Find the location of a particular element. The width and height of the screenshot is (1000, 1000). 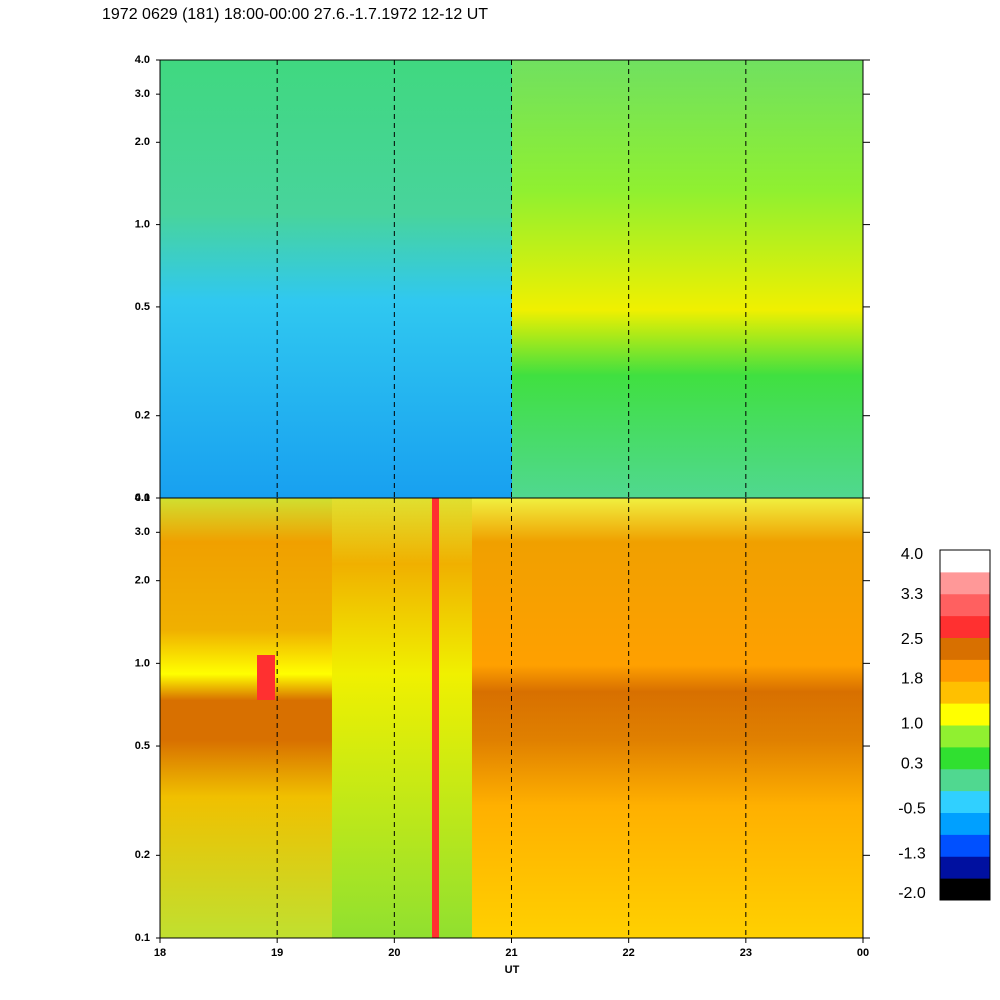

x-tick-label: 00 is located at coordinates (863, 953).